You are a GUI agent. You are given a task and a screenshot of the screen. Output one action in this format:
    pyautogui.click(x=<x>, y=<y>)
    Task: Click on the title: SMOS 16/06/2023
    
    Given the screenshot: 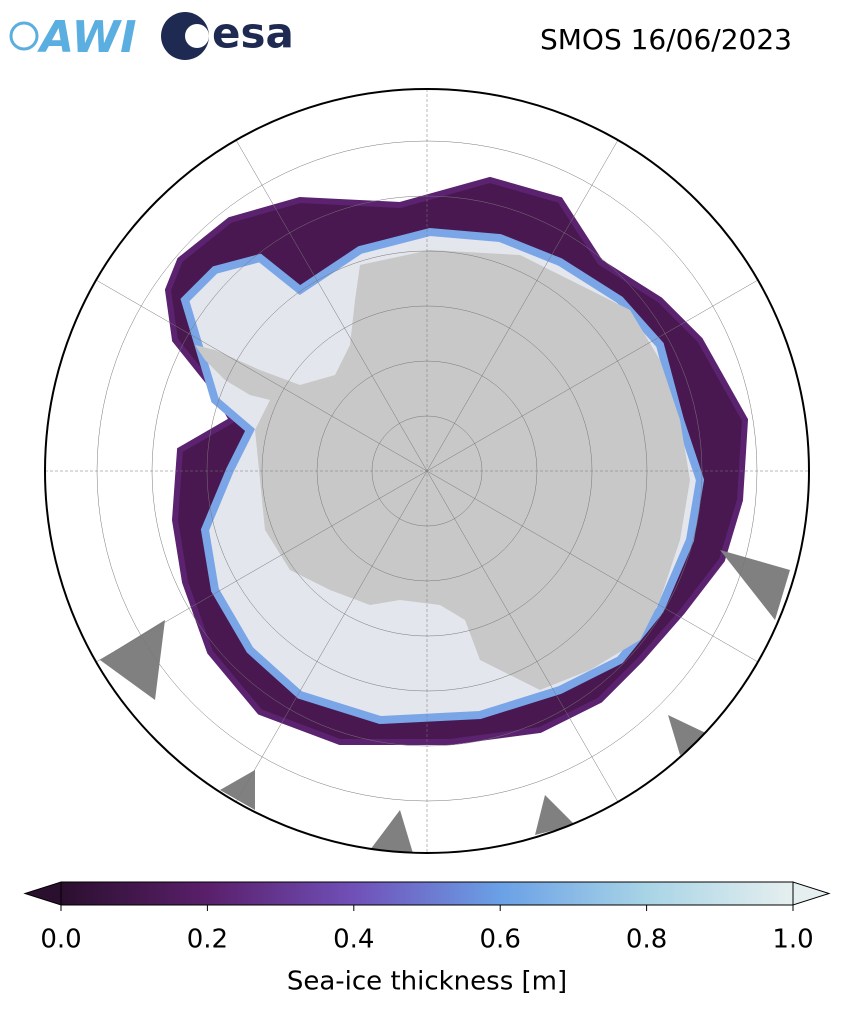 What is the action you would take?
    pyautogui.click(x=666, y=39)
    